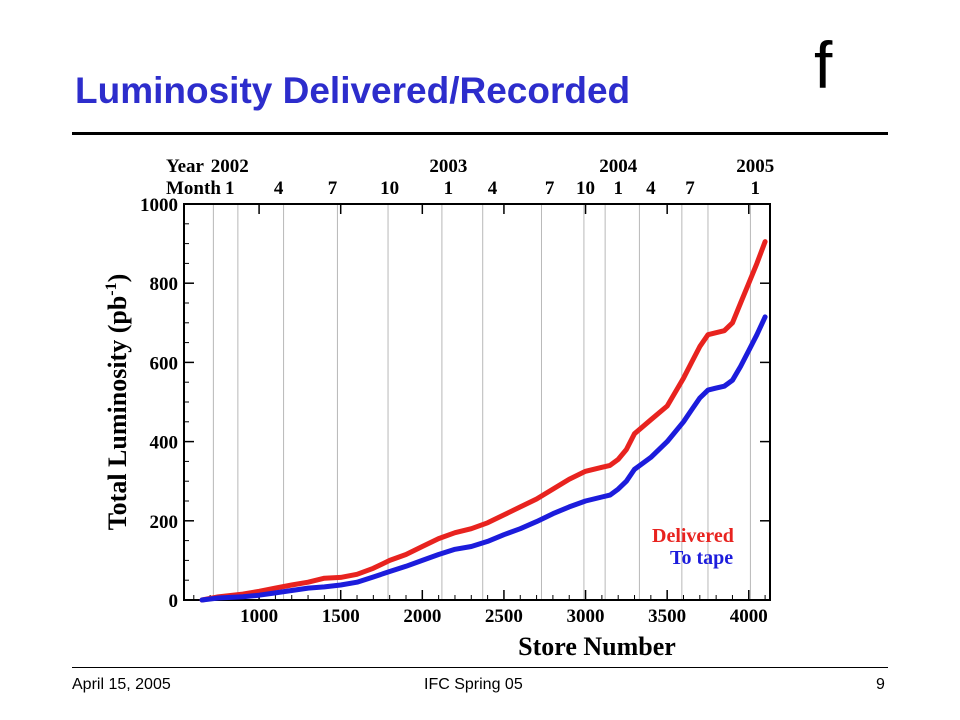 The height and width of the screenshot is (720, 960). Describe the element at coordinates (185, 166) in the screenshot. I see `top-axis-year-label: Year` at that location.